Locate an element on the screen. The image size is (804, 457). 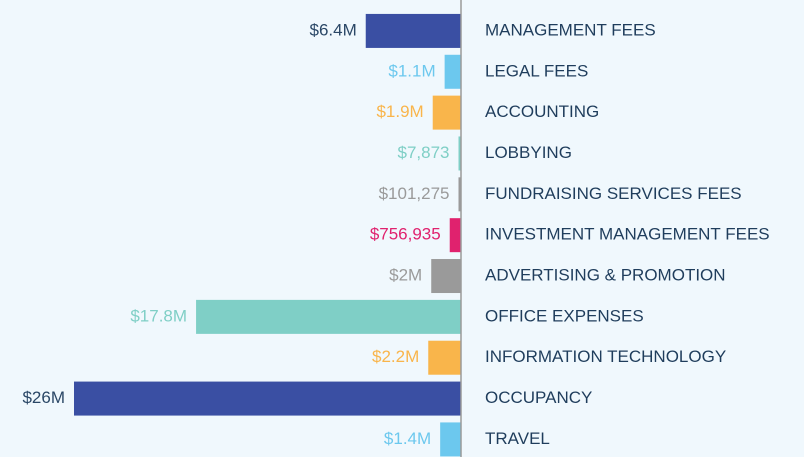
value-label: $1.4M is located at coordinates (407, 438).